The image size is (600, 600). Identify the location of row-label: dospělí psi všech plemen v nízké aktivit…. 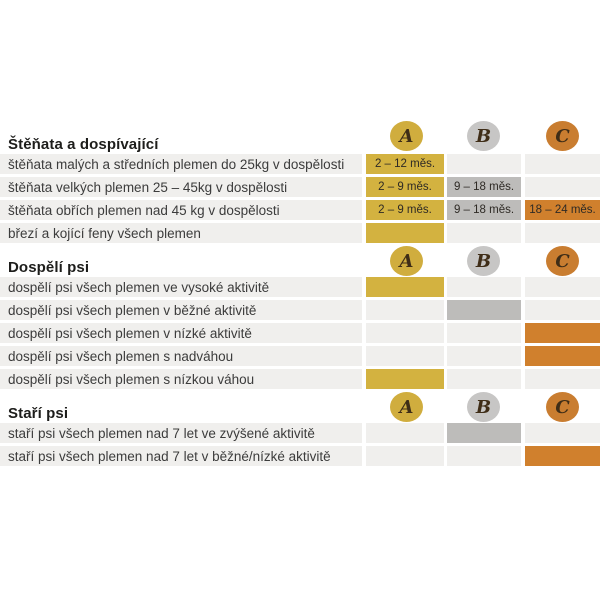
(181, 333).